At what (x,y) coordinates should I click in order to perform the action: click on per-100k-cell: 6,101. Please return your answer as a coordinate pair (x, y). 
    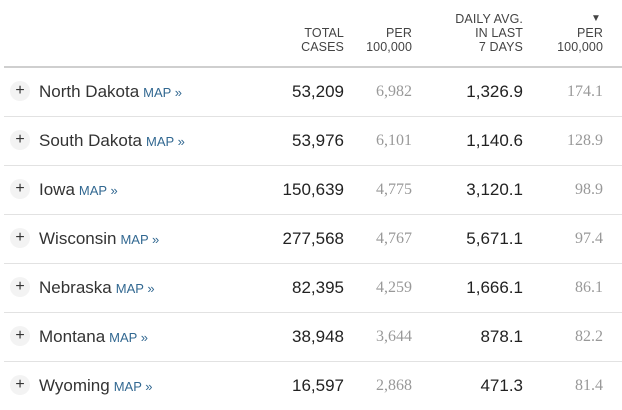
    Looking at the image, I should click on (394, 140).